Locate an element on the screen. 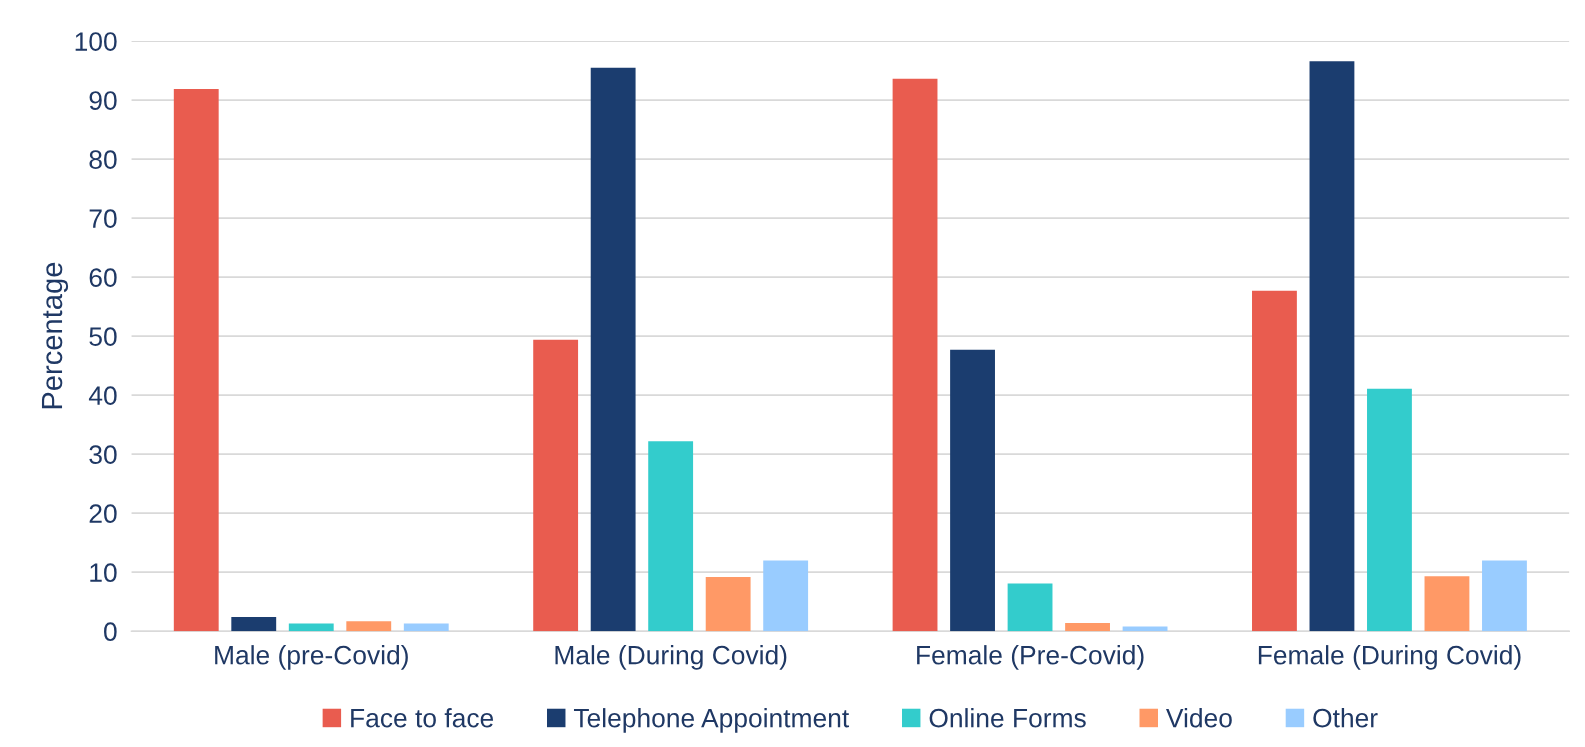  x-tick-label: Female (During Covid) is located at coordinates (1389, 657).